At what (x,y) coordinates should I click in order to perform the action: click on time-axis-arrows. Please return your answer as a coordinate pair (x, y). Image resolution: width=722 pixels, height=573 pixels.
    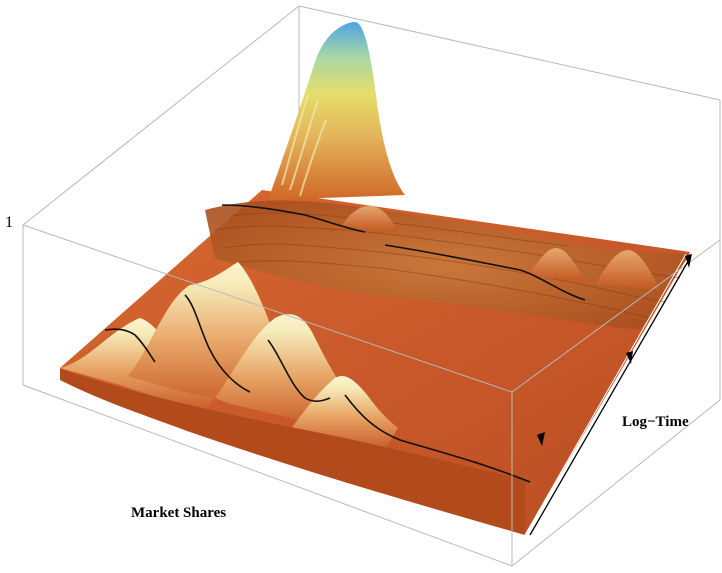
    Looking at the image, I should click on (607, 394).